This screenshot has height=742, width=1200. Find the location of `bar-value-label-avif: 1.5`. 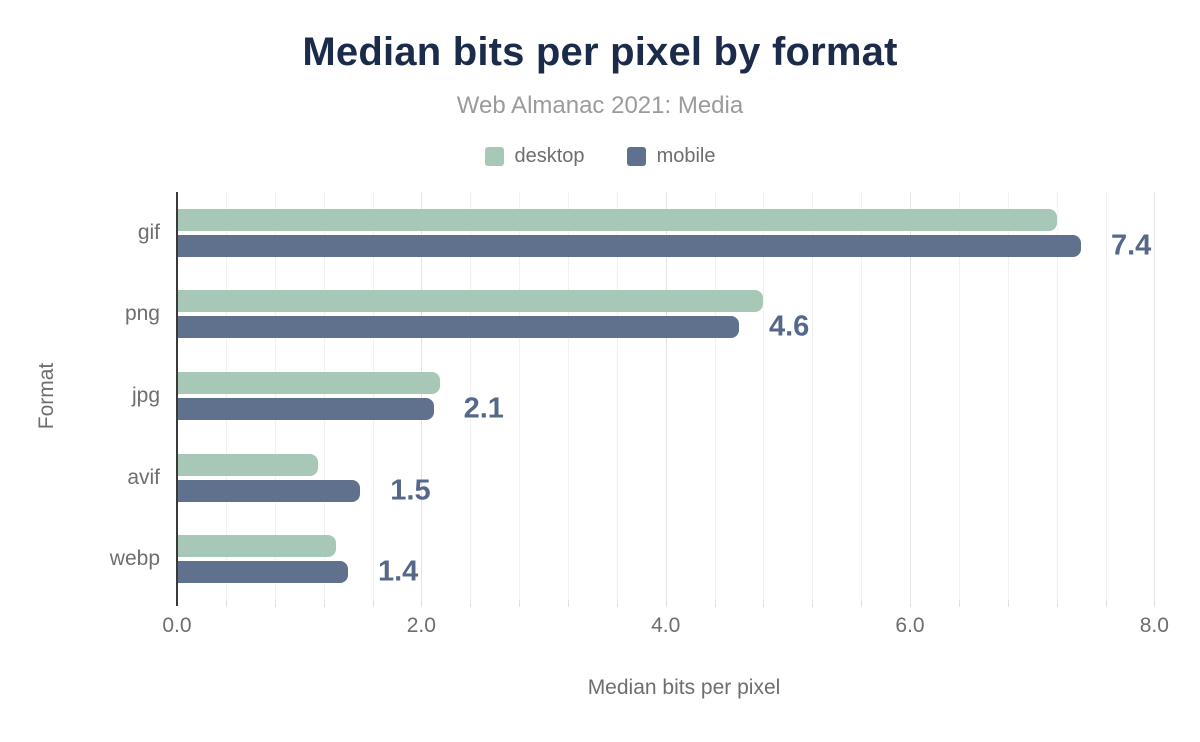

bar-value-label-avif: 1.5 is located at coordinates (410, 490).